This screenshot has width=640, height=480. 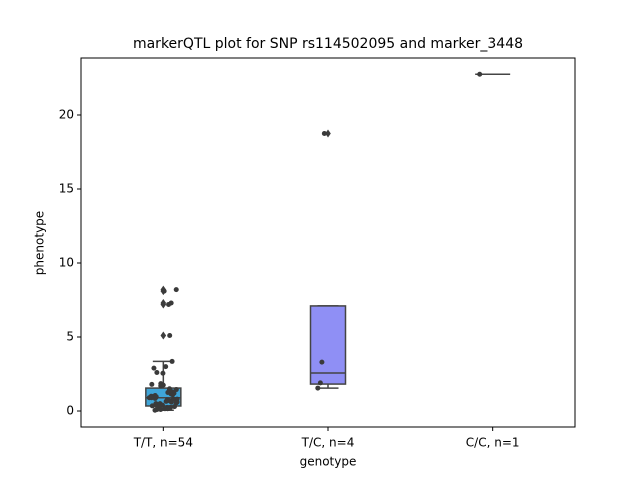 What do you see at coordinates (66, 188) in the screenshot?
I see `y-tick-label: 15` at bounding box center [66, 188].